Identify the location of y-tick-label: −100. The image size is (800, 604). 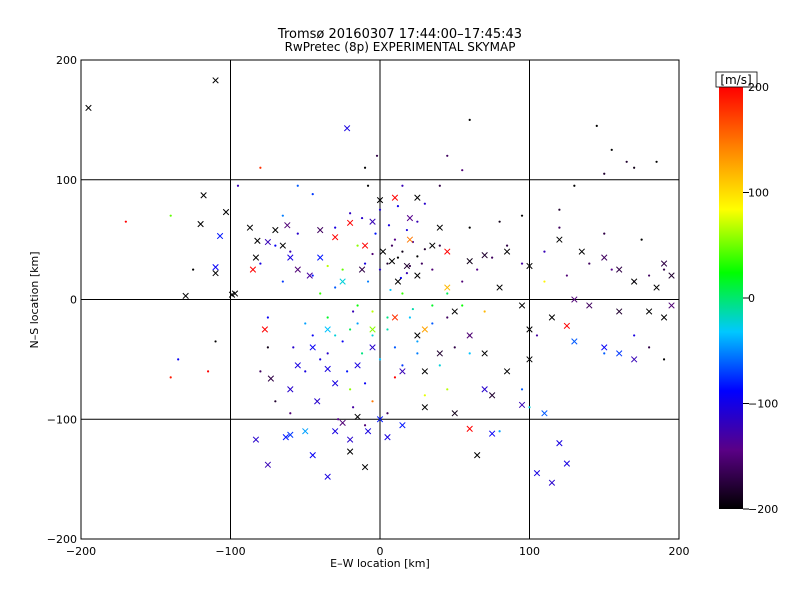
(62, 419).